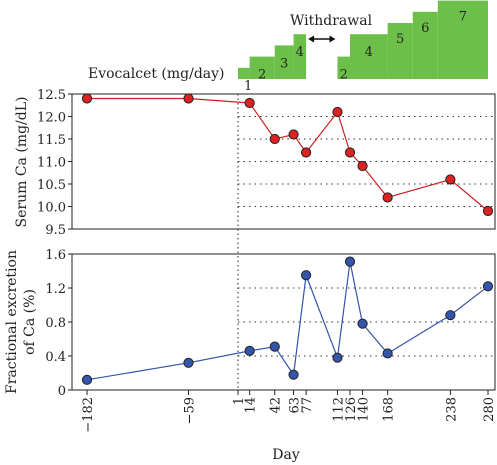 This screenshot has width=497, height=465. What do you see at coordinates (239, 401) in the screenshot?
I see `x-tick-label: 1` at bounding box center [239, 401].